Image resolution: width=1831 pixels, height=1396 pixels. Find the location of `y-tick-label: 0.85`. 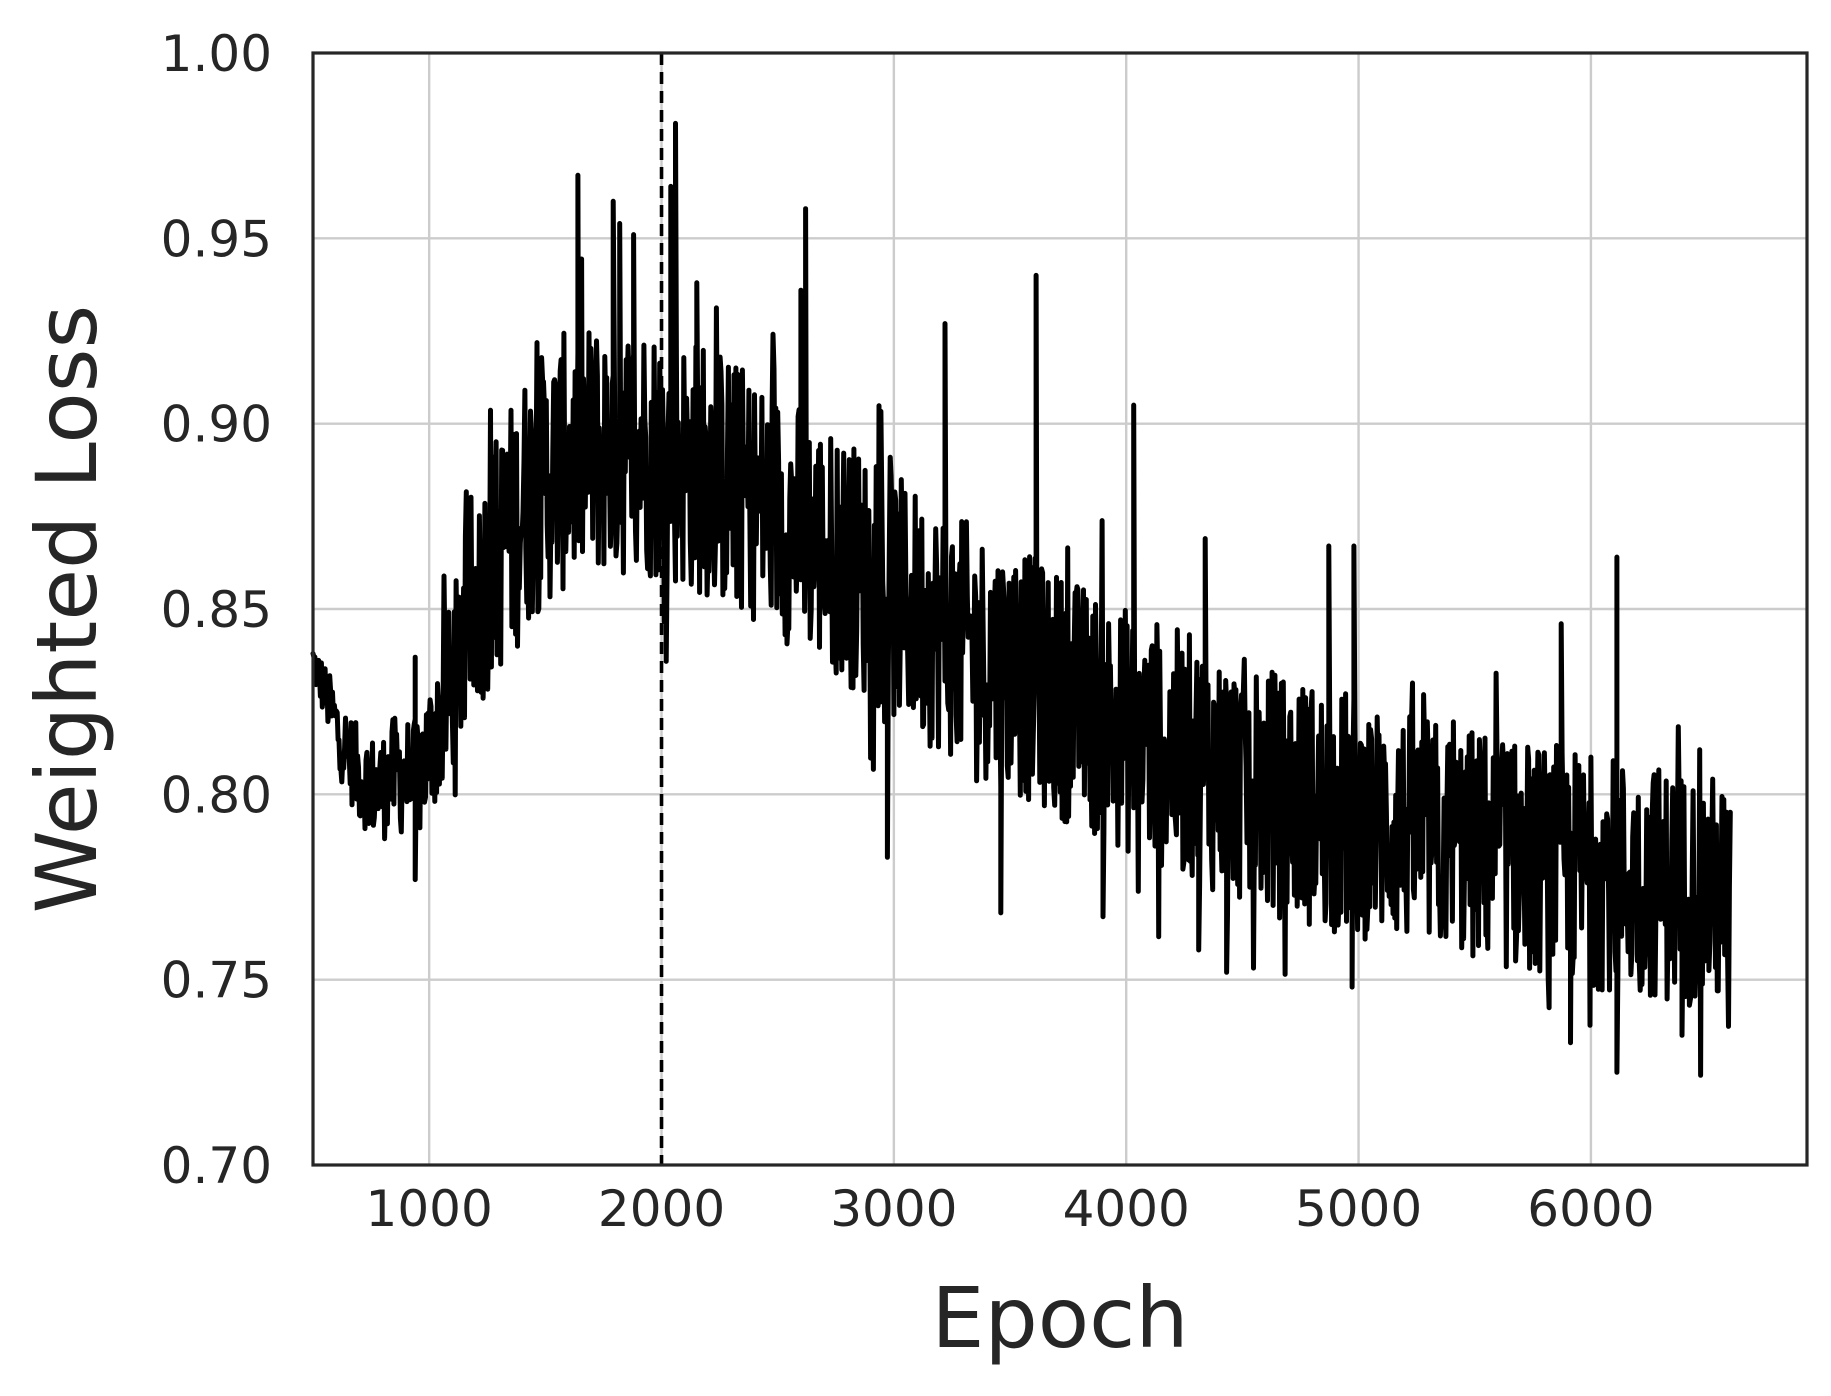

y-tick-label: 0.85 is located at coordinates (216, 610).